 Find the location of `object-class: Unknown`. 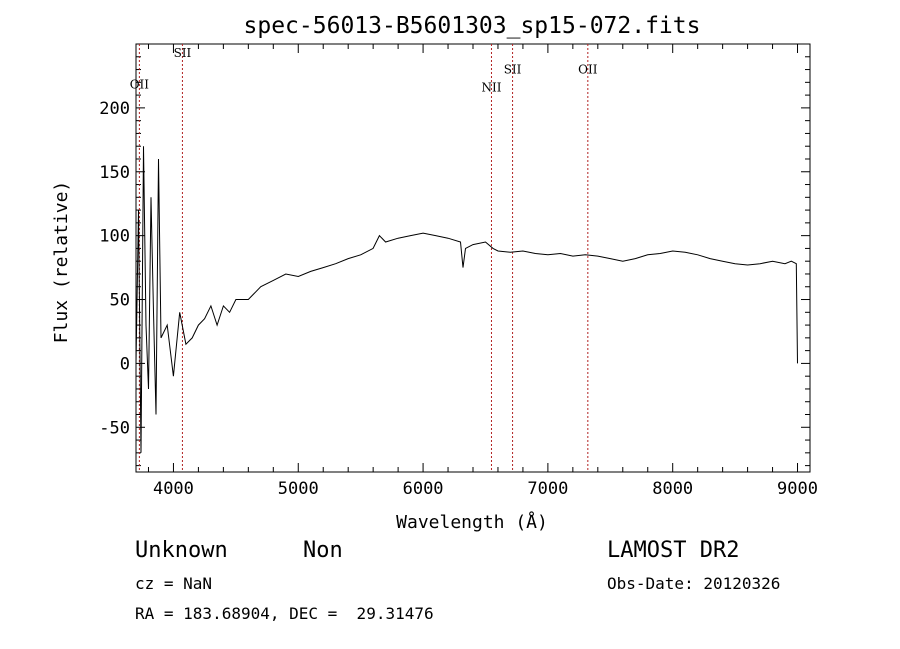

object-class: Unknown is located at coordinates (181, 550).